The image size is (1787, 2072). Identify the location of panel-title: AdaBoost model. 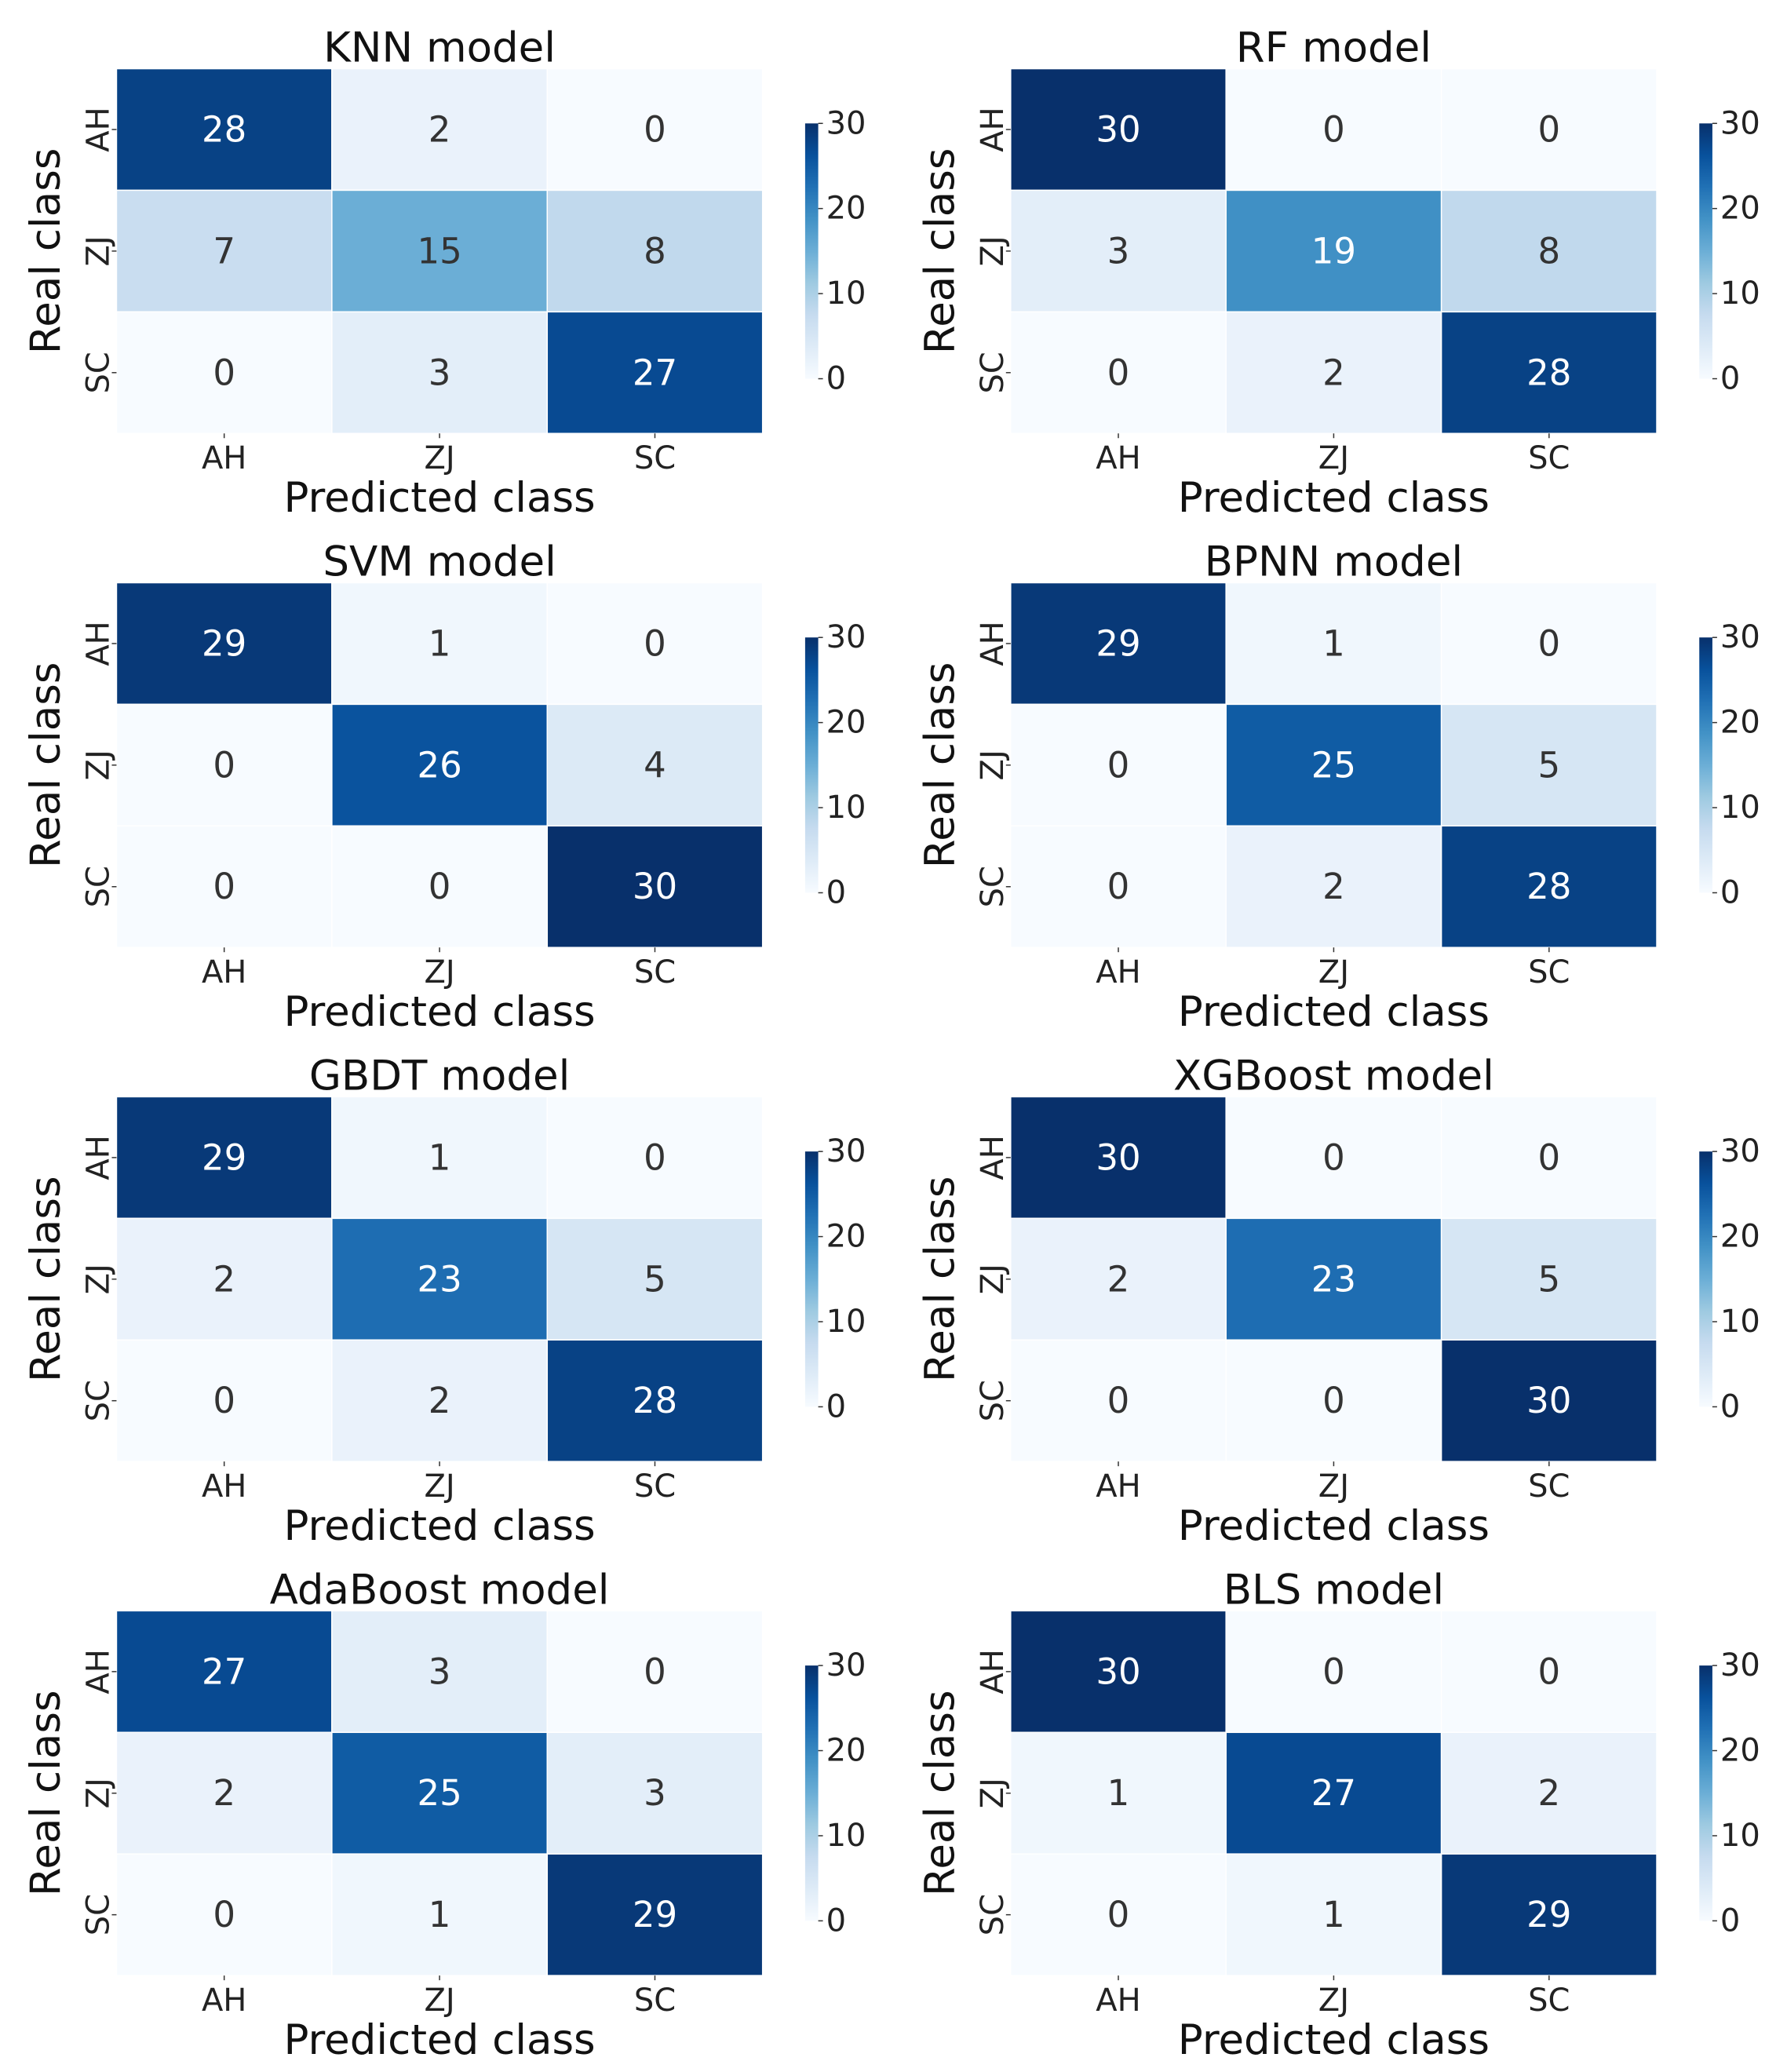
(440, 1590).